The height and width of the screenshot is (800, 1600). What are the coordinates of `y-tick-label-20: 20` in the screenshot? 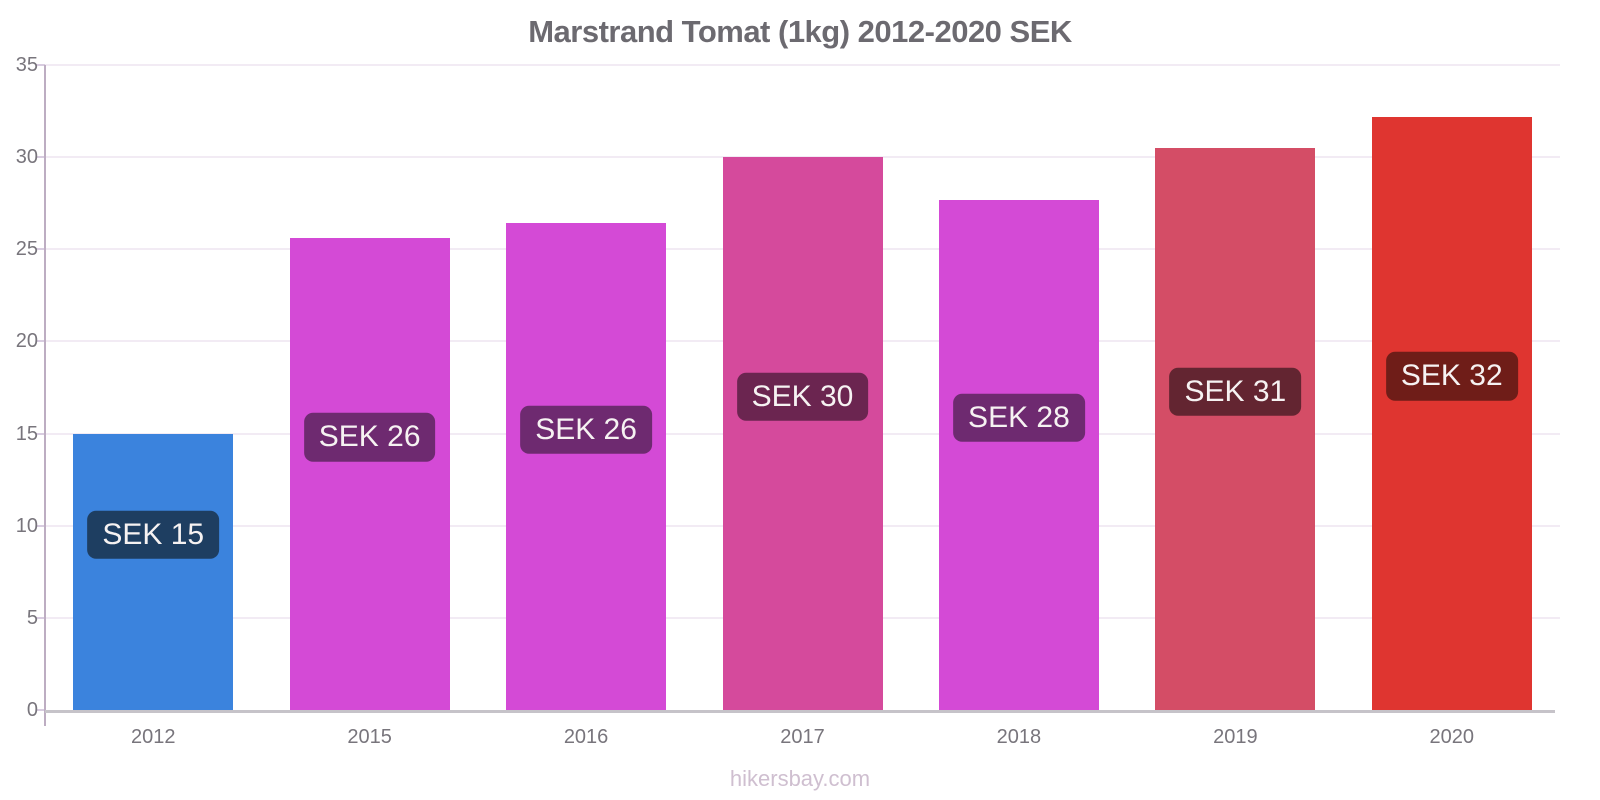 It's located at (26, 341).